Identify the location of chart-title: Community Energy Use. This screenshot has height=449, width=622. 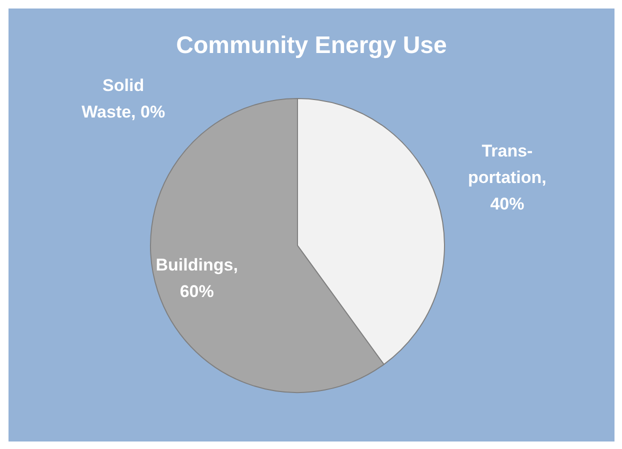
(311, 45).